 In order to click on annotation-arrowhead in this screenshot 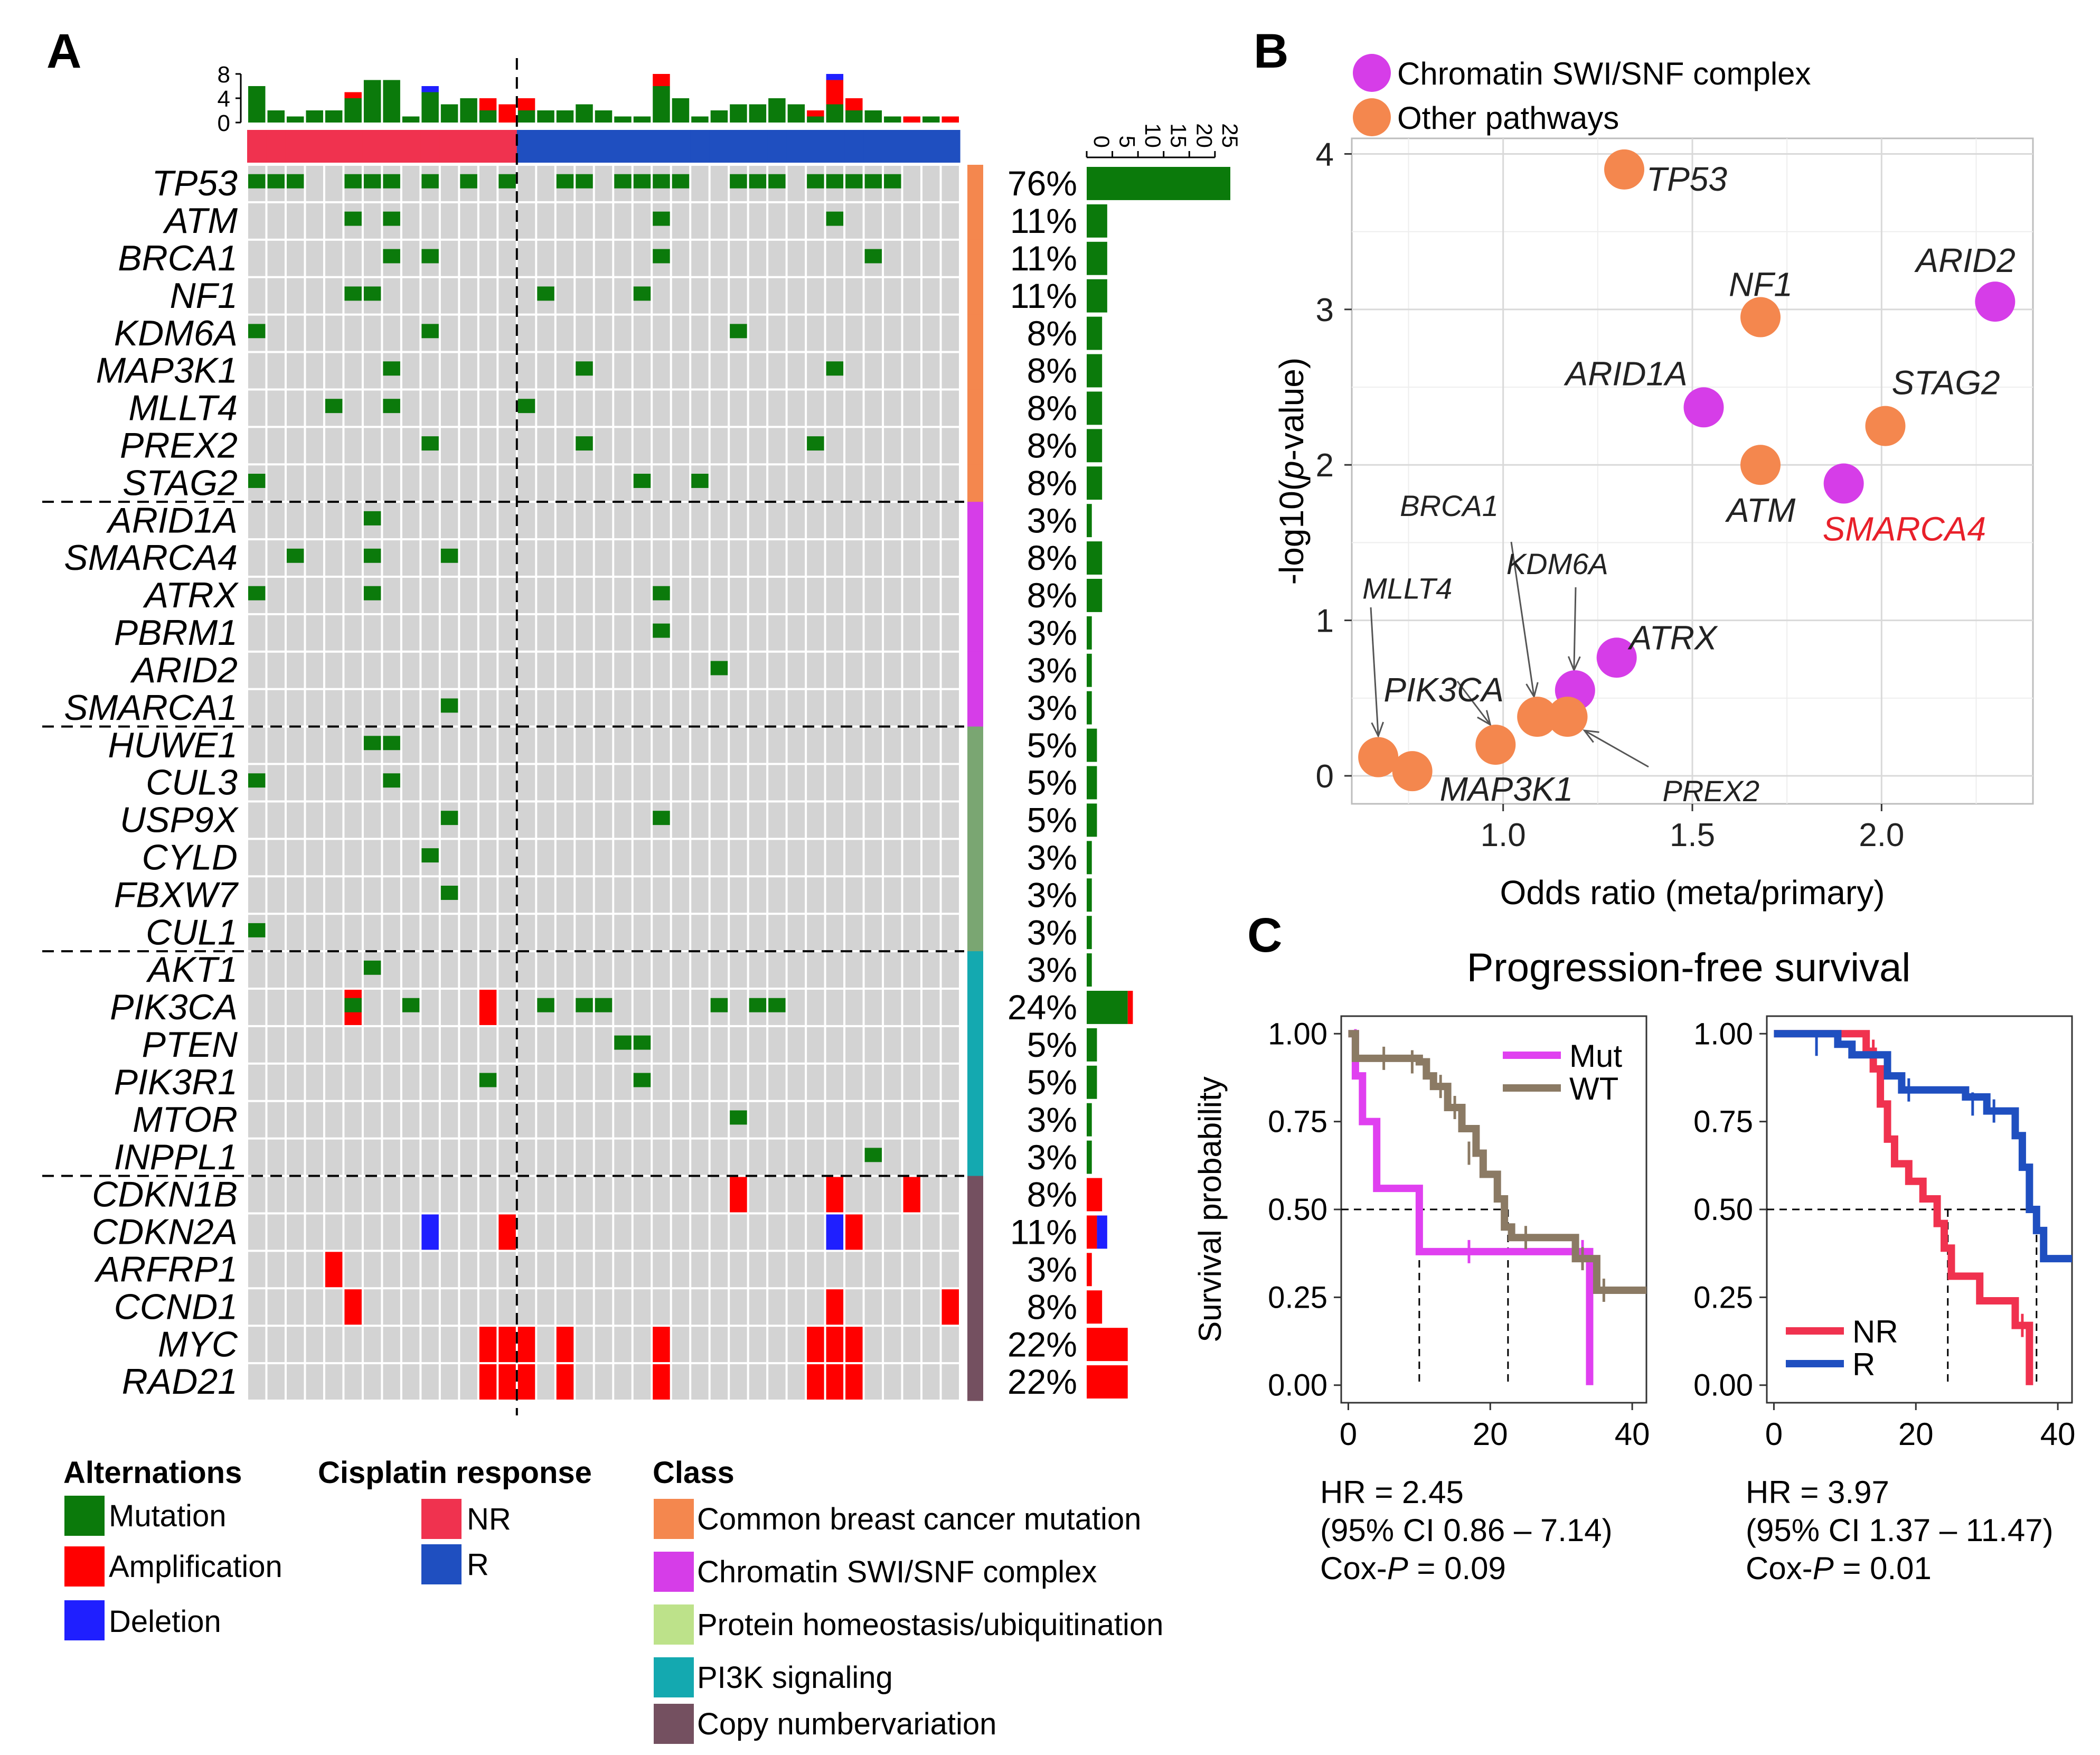, I will do `click(1574, 664)`.